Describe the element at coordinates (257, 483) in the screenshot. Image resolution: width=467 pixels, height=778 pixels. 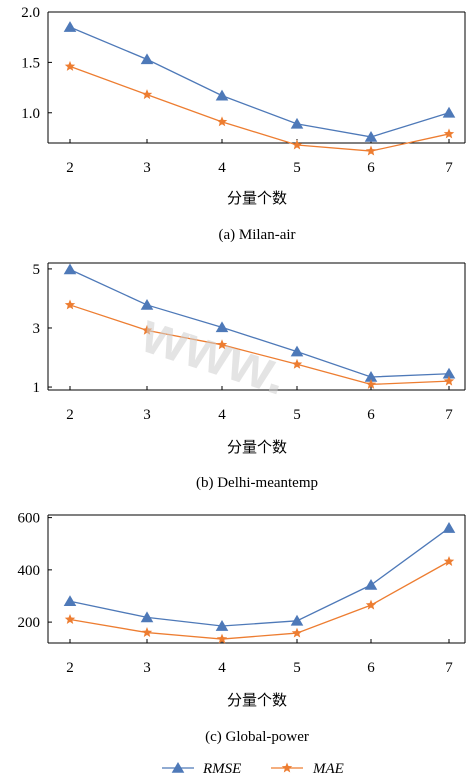
I see `panel-caption: (b) Delhi-meantemp` at that location.